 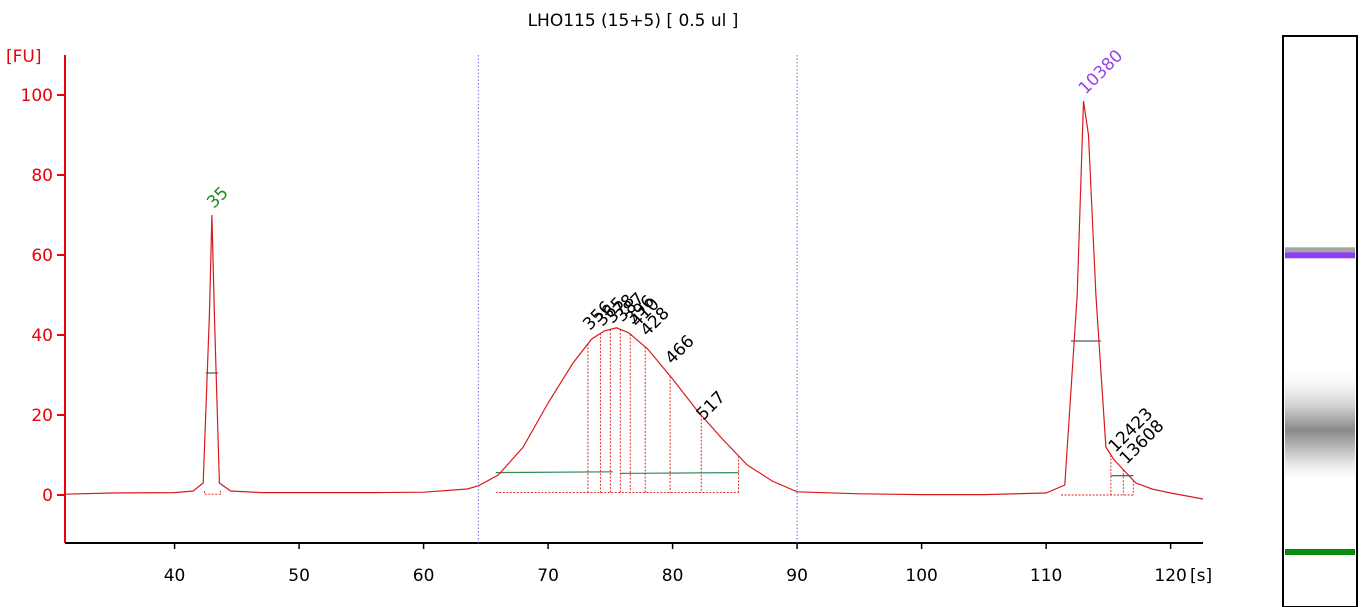 What do you see at coordinates (680, 349) in the screenshot?
I see `peak-label: 466` at bounding box center [680, 349].